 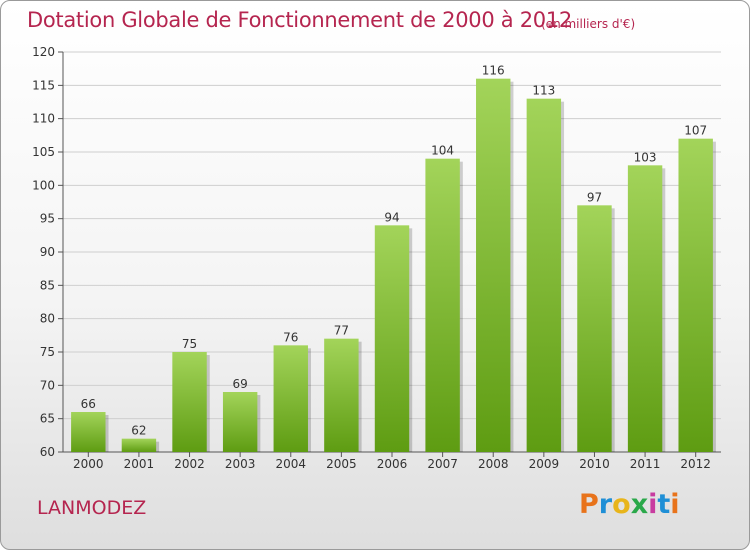 I want to click on y-tick-label: 105, so click(x=43, y=152).